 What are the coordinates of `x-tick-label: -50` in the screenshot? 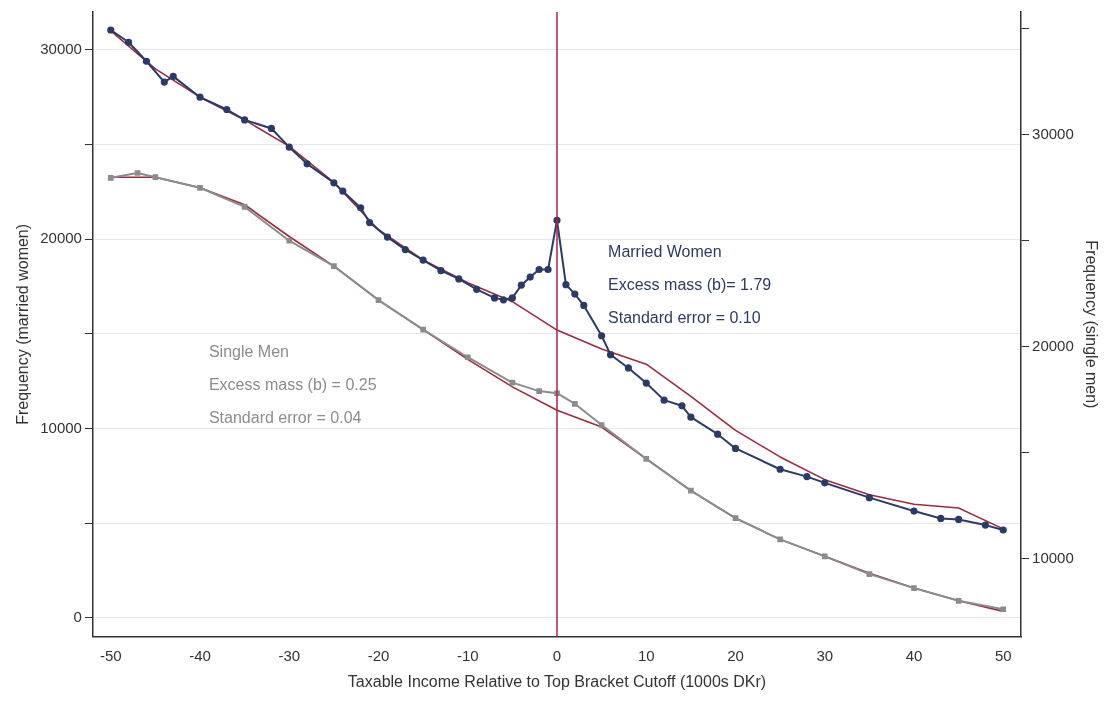 It's located at (110, 655).